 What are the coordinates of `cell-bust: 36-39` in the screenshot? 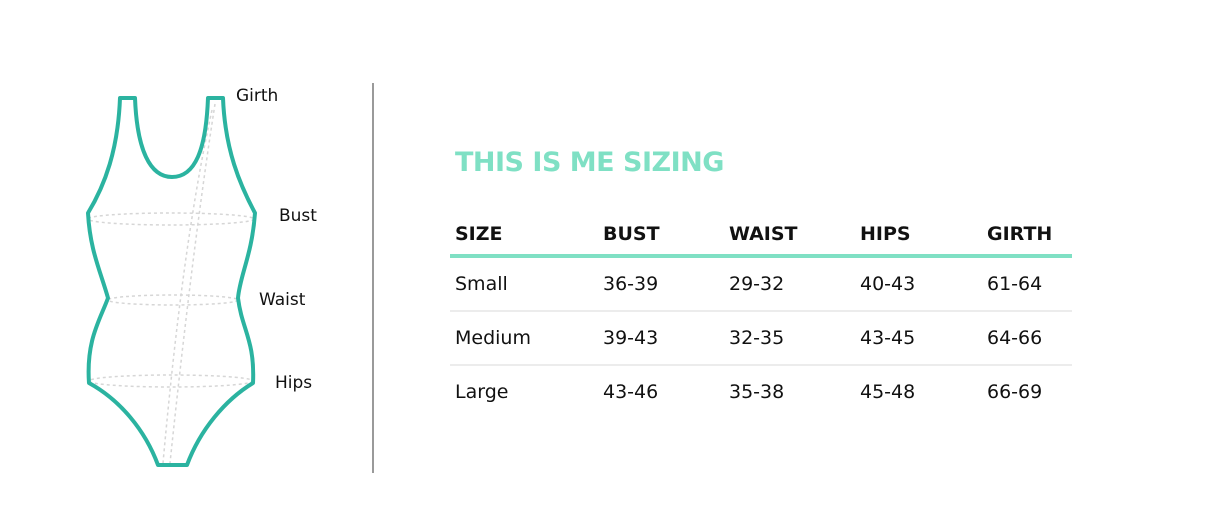 It's located at (631, 284).